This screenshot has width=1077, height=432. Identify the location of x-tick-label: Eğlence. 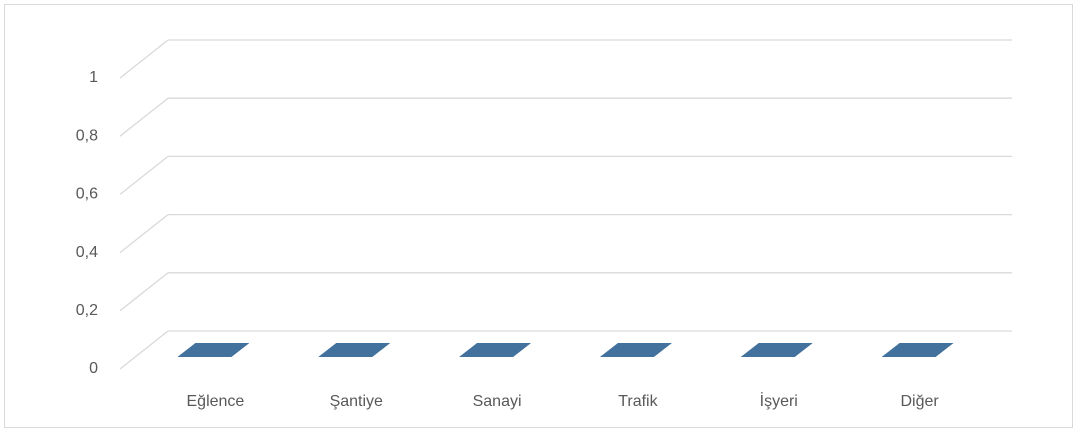
(216, 401).